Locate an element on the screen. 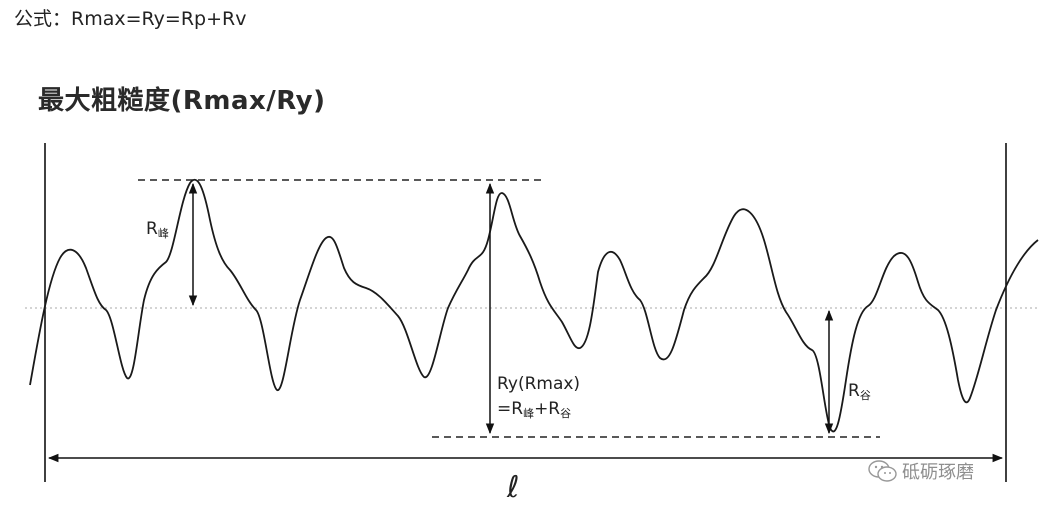 The height and width of the screenshot is (512, 1051). r-peak-label: R峰 is located at coordinates (157, 229).